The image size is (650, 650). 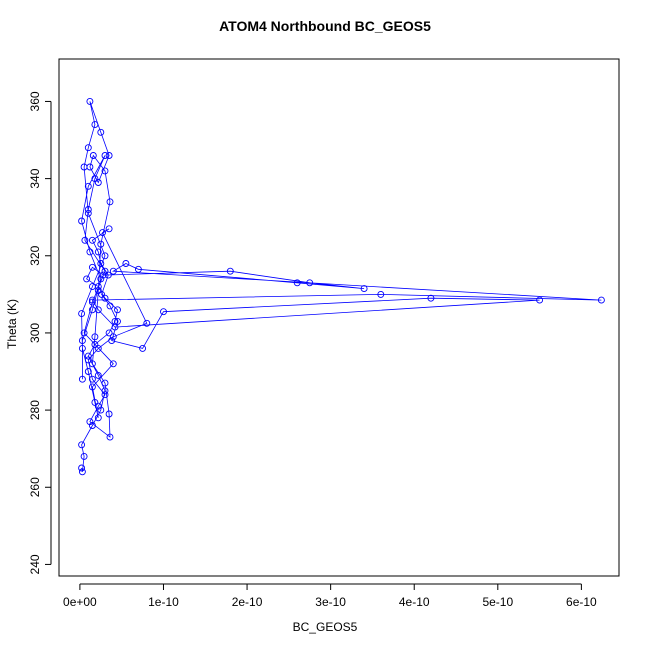 What do you see at coordinates (414, 602) in the screenshot?
I see `x-tick-label: 4e-10` at bounding box center [414, 602].